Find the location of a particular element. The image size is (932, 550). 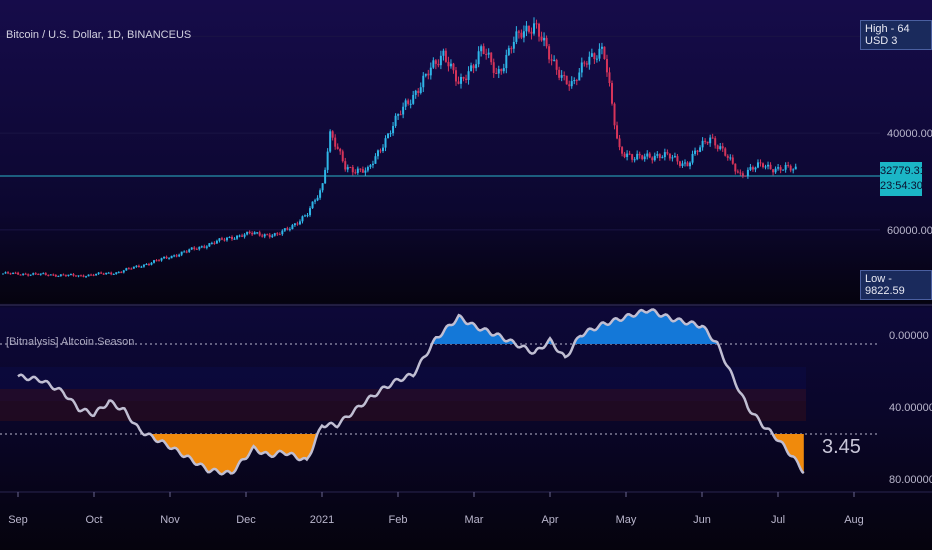

last-price: 32779.31 is located at coordinates (903, 171).